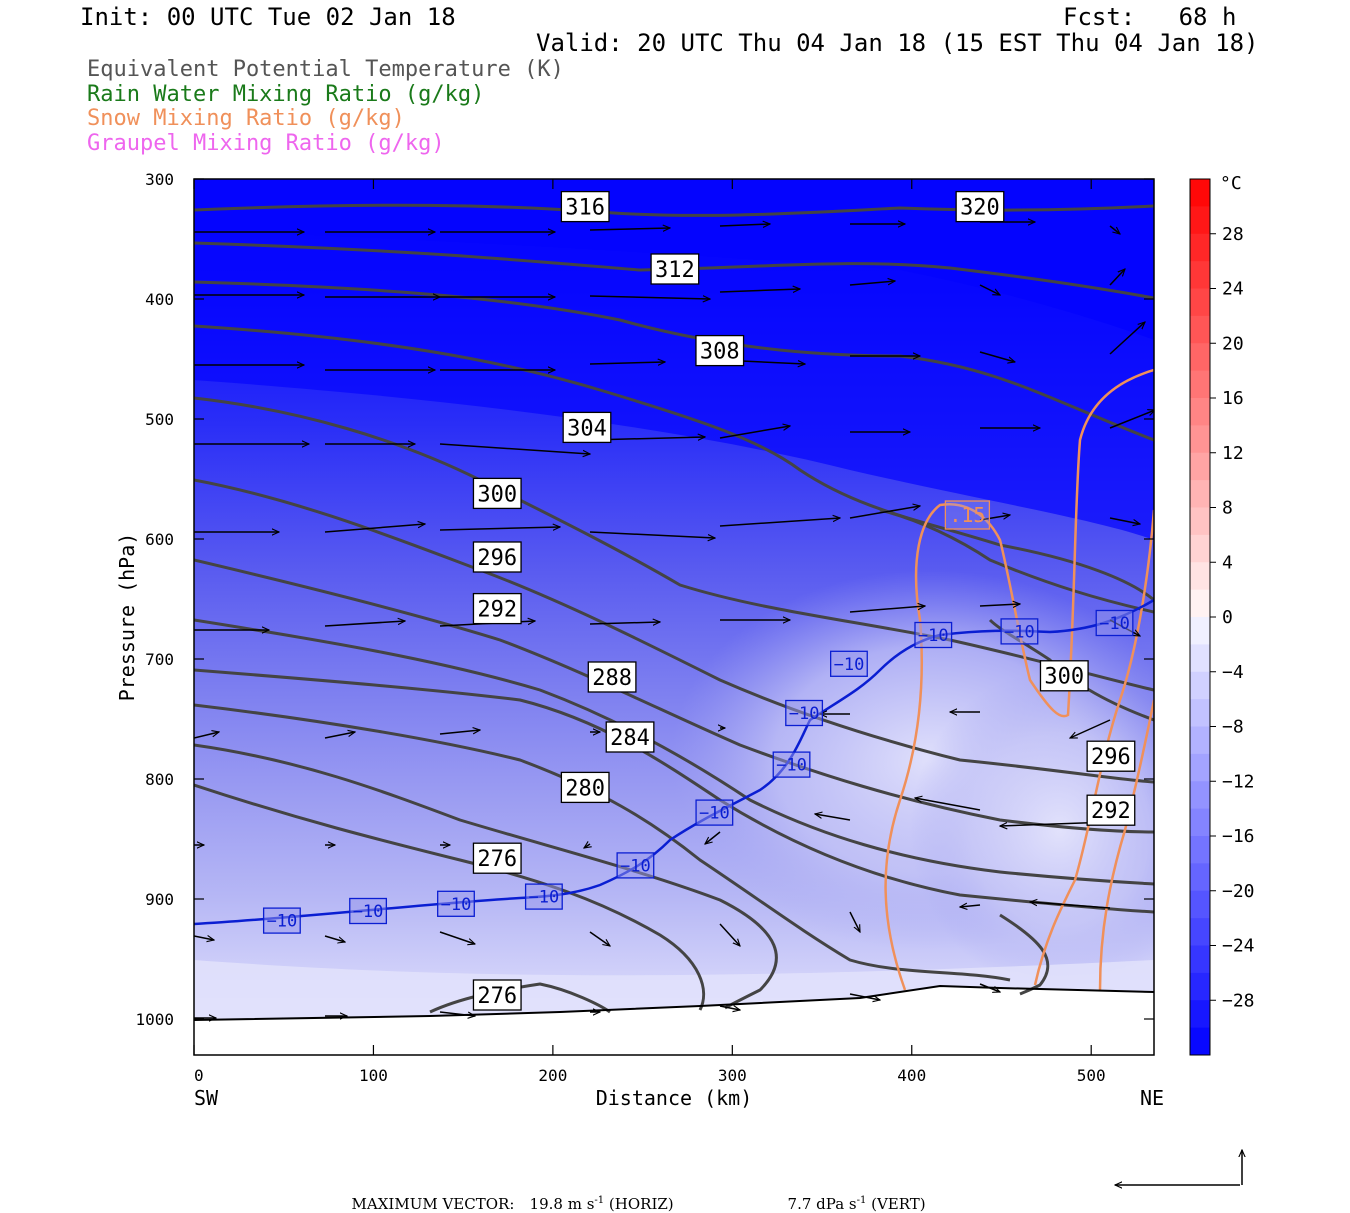  What do you see at coordinates (1231, 183) in the screenshot?
I see `colorbar-unit: °C` at bounding box center [1231, 183].